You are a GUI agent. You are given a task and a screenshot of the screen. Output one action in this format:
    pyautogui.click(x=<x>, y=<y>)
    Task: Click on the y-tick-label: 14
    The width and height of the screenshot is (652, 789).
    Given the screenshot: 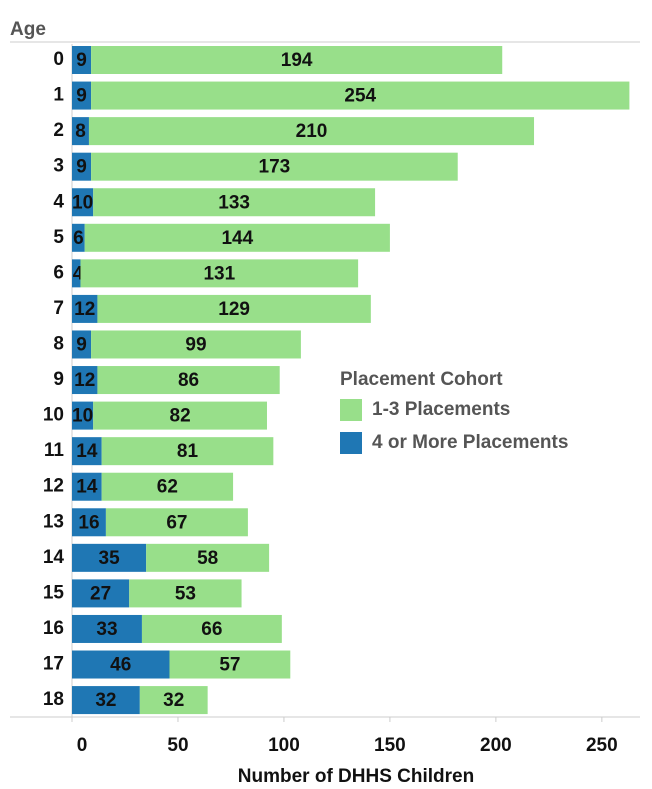 What is the action you would take?
    pyautogui.click(x=54, y=557)
    